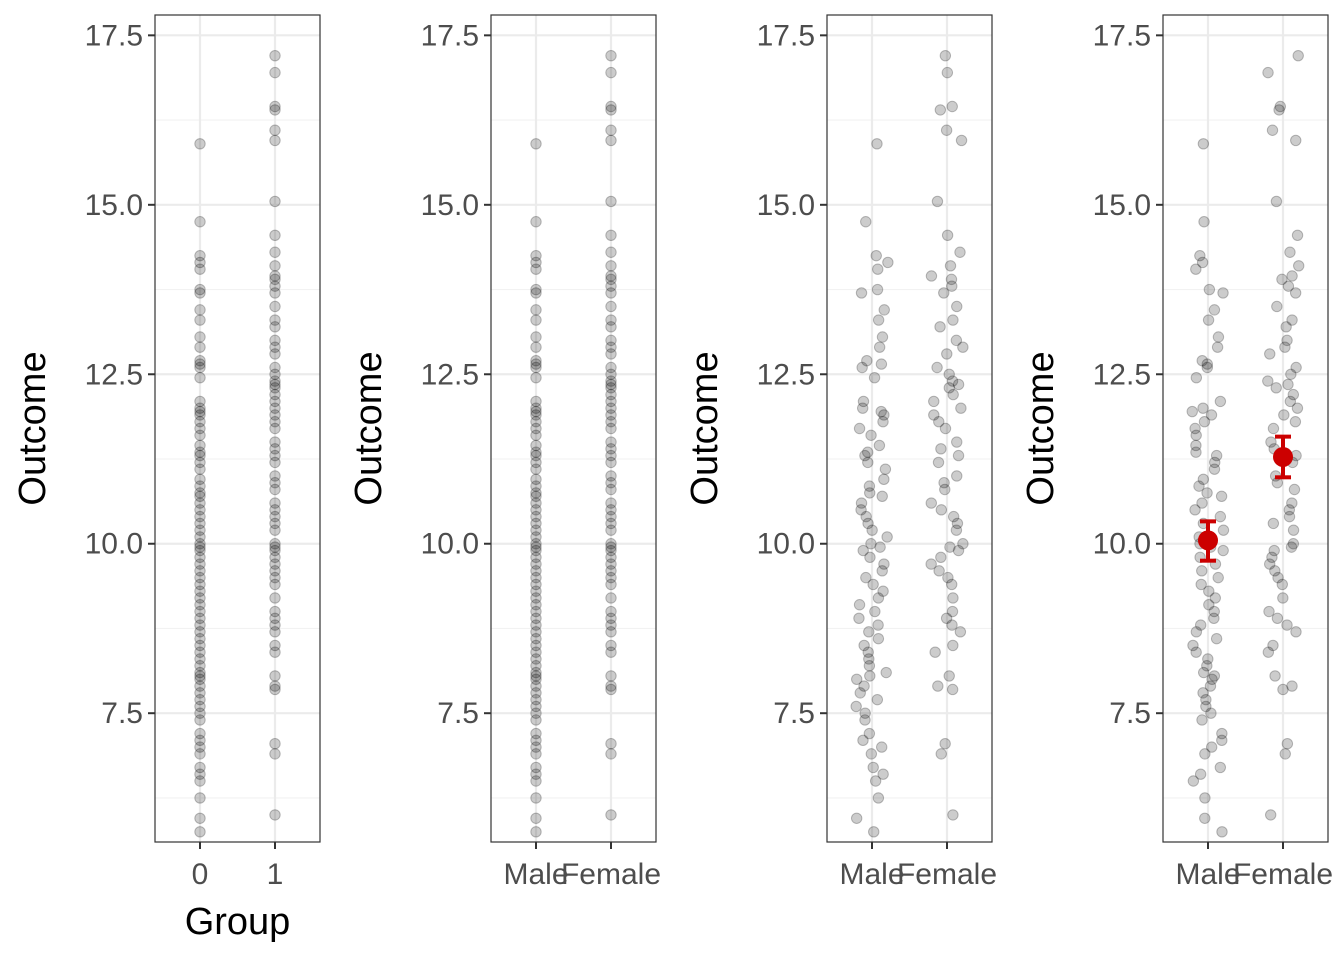 This screenshot has height=960, width=1344. What do you see at coordinates (871, 874) in the screenshot?
I see `x-tick-label: Male` at bounding box center [871, 874].